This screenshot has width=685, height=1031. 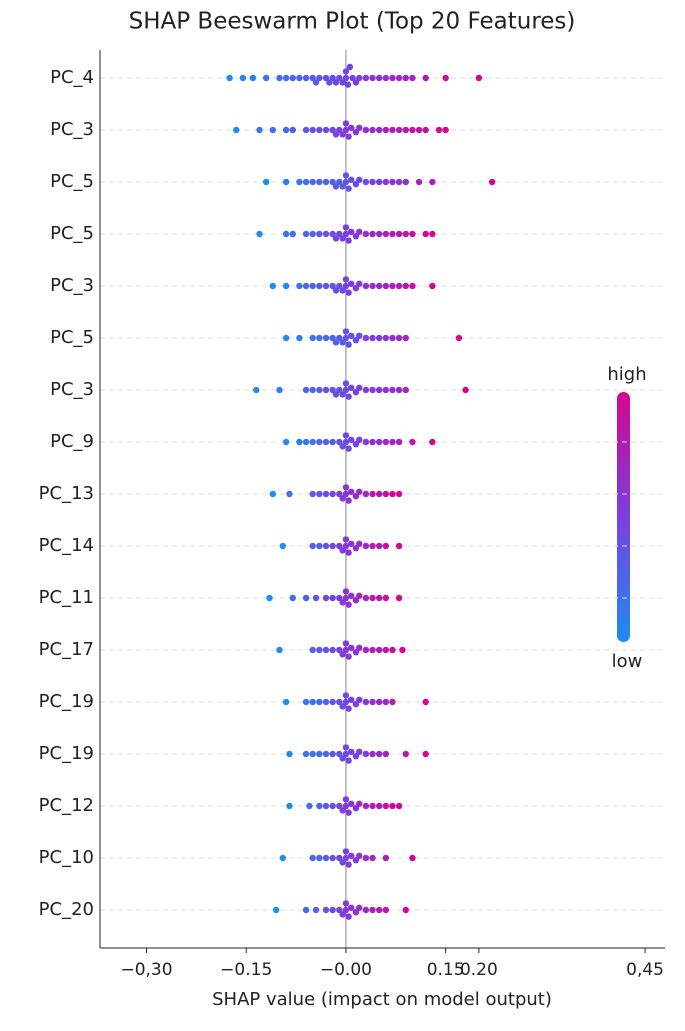 What do you see at coordinates (382, 999) in the screenshot?
I see `x-axis-label: SHAP value (impact on model output)` at bounding box center [382, 999].